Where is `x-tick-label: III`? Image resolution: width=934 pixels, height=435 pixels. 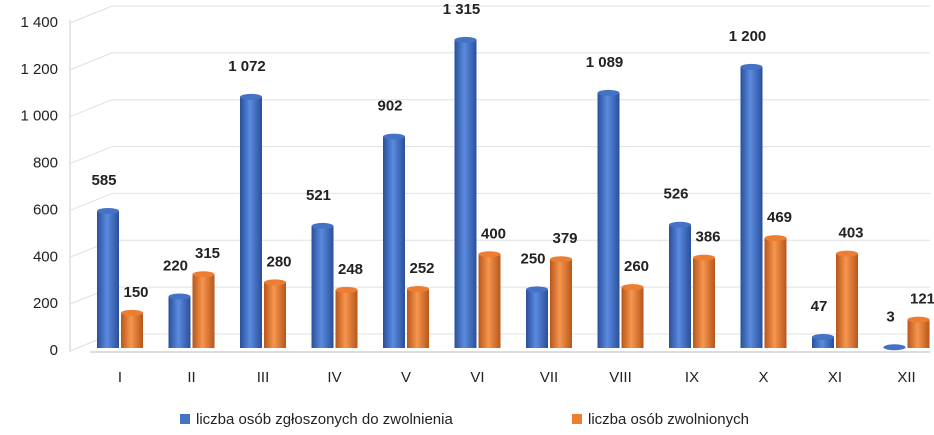 x-tick-label: III is located at coordinates (263, 377).